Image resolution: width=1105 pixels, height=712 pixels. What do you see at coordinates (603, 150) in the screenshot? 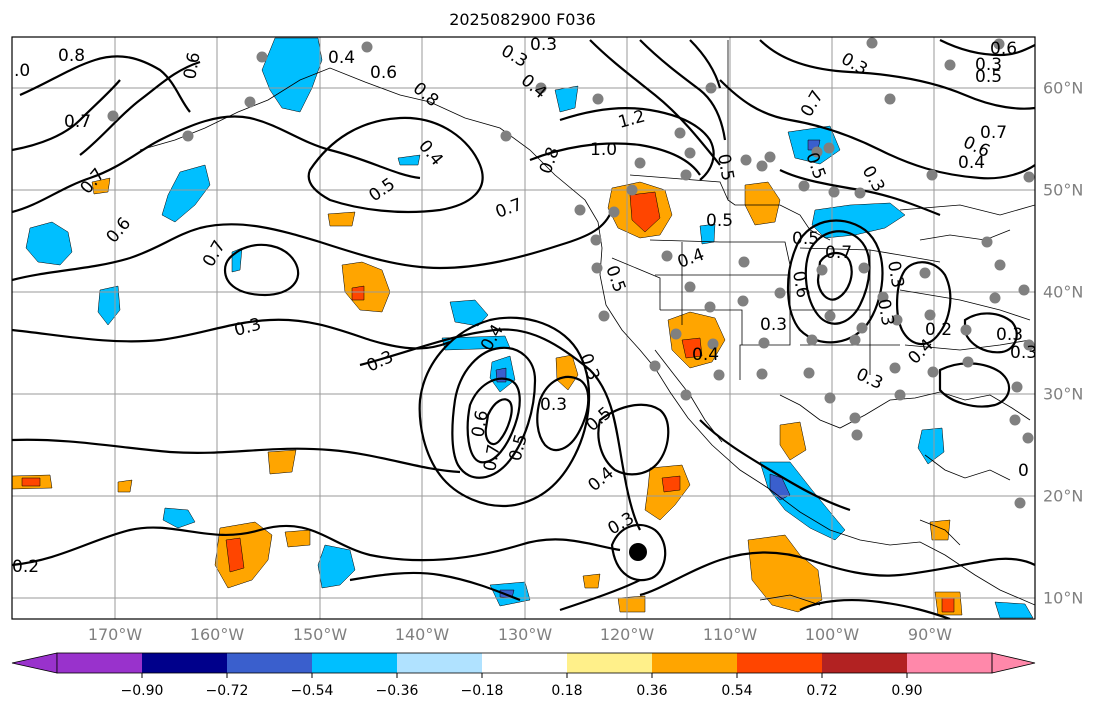
I see `contour-label: 1.0` at bounding box center [603, 150].